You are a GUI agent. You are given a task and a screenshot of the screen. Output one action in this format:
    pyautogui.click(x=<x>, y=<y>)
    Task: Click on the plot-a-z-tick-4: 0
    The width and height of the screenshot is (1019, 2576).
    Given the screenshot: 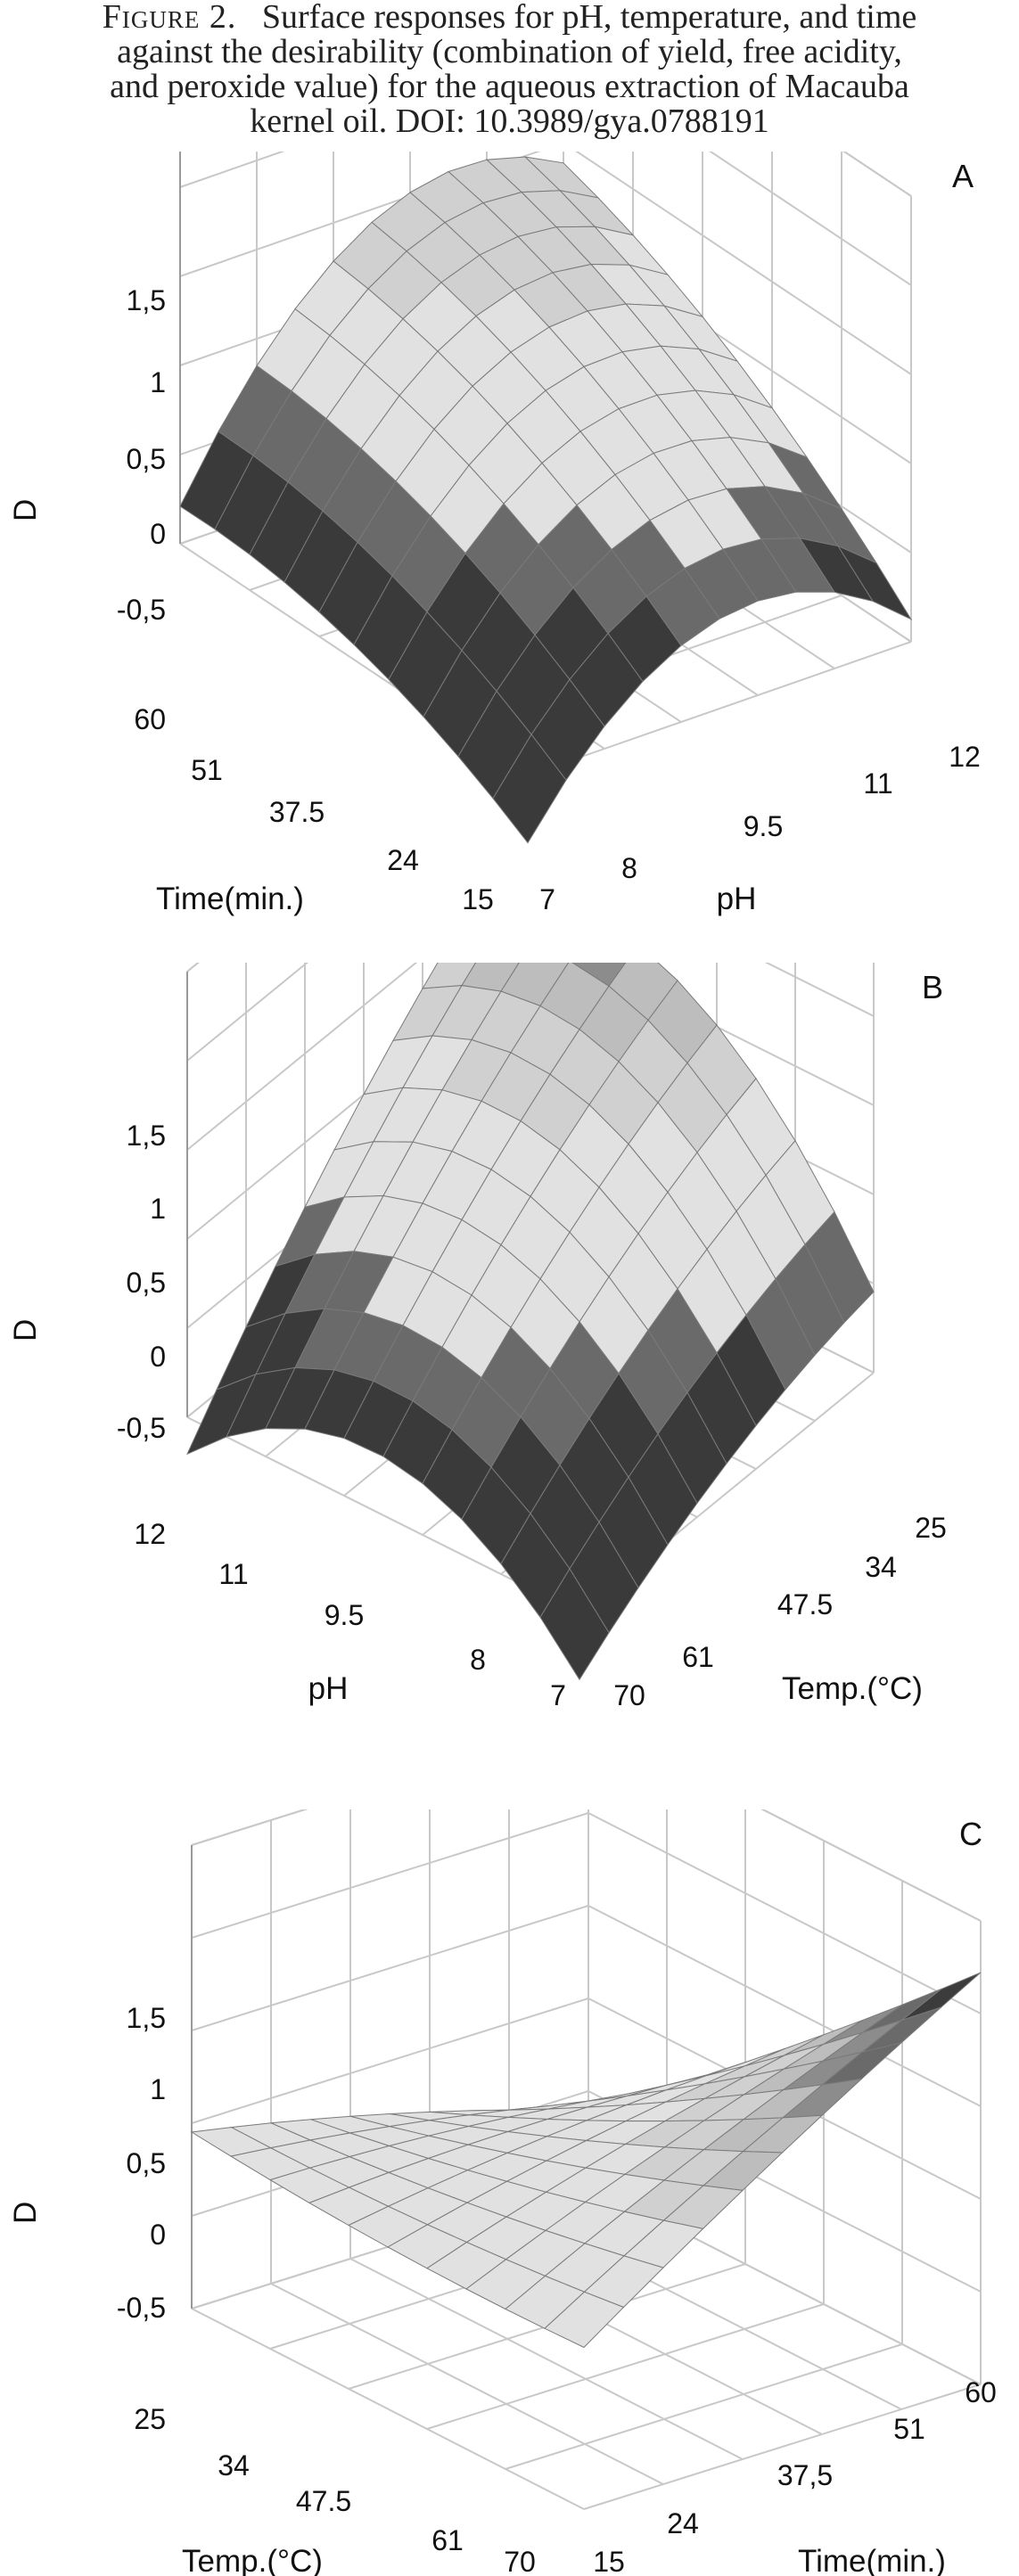 What is the action you would take?
    pyautogui.click(x=158, y=534)
    